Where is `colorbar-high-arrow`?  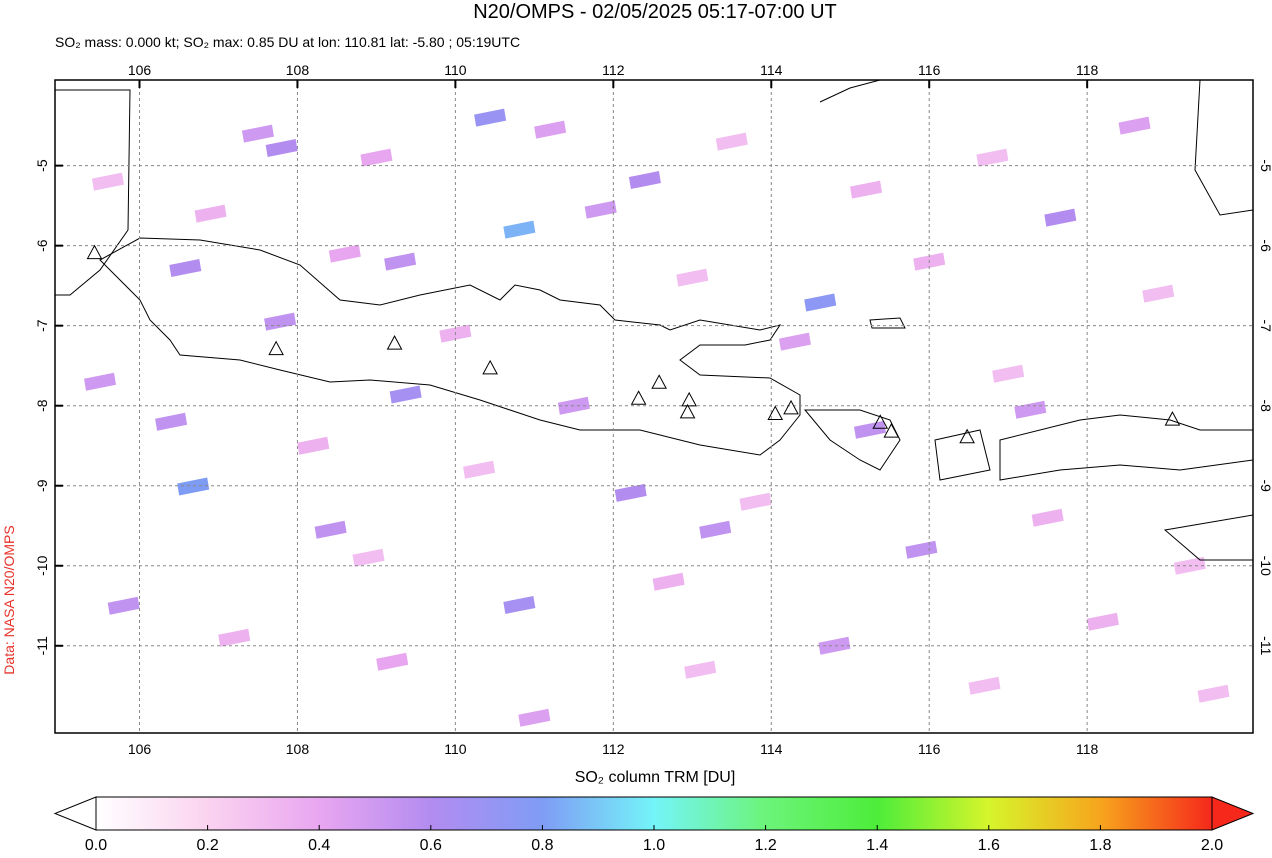
colorbar-high-arrow is located at coordinates (1233, 813).